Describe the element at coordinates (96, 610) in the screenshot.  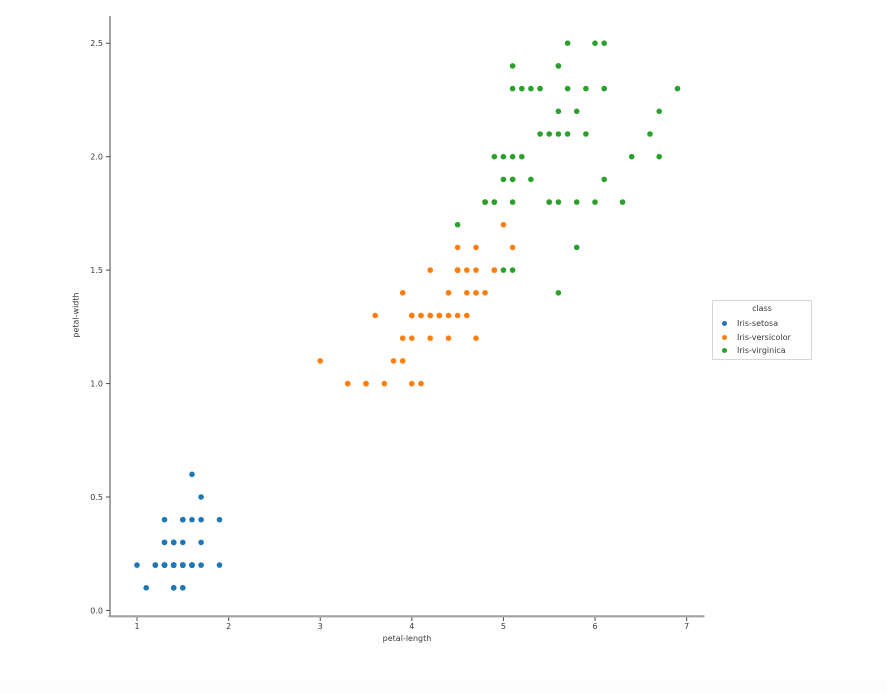
I see `y-tick-label: 0.0` at that location.